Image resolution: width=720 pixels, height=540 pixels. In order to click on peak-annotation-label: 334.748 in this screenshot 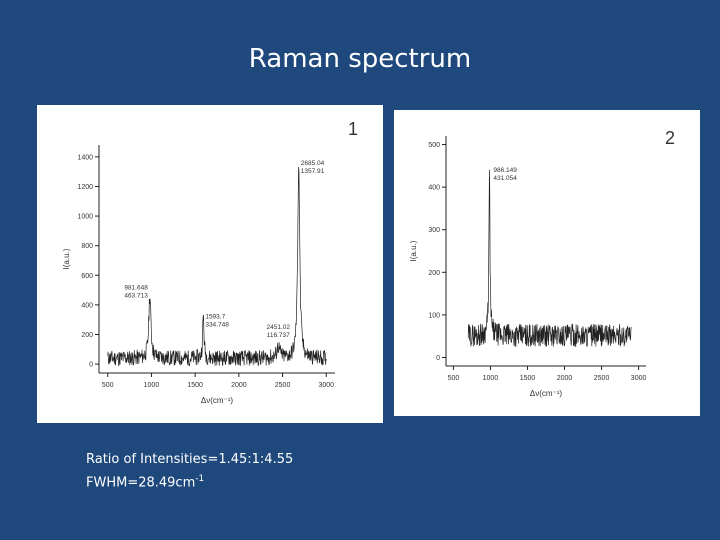, I will do `click(217, 325)`.